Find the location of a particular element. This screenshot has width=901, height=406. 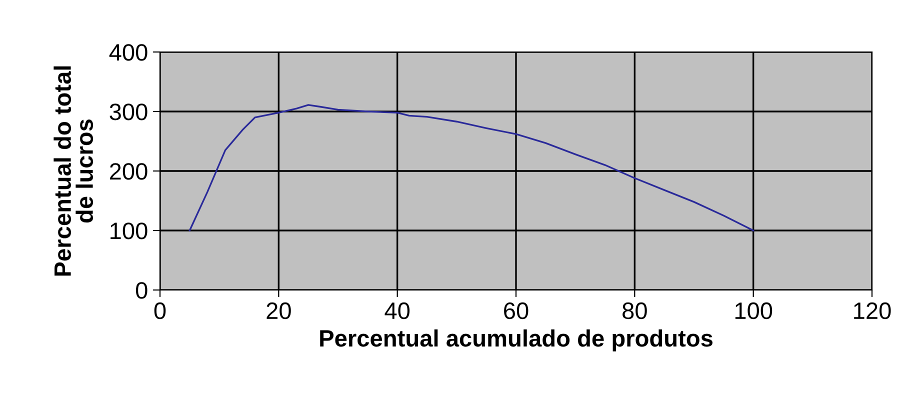

x-tick-label: 80 is located at coordinates (634, 311).